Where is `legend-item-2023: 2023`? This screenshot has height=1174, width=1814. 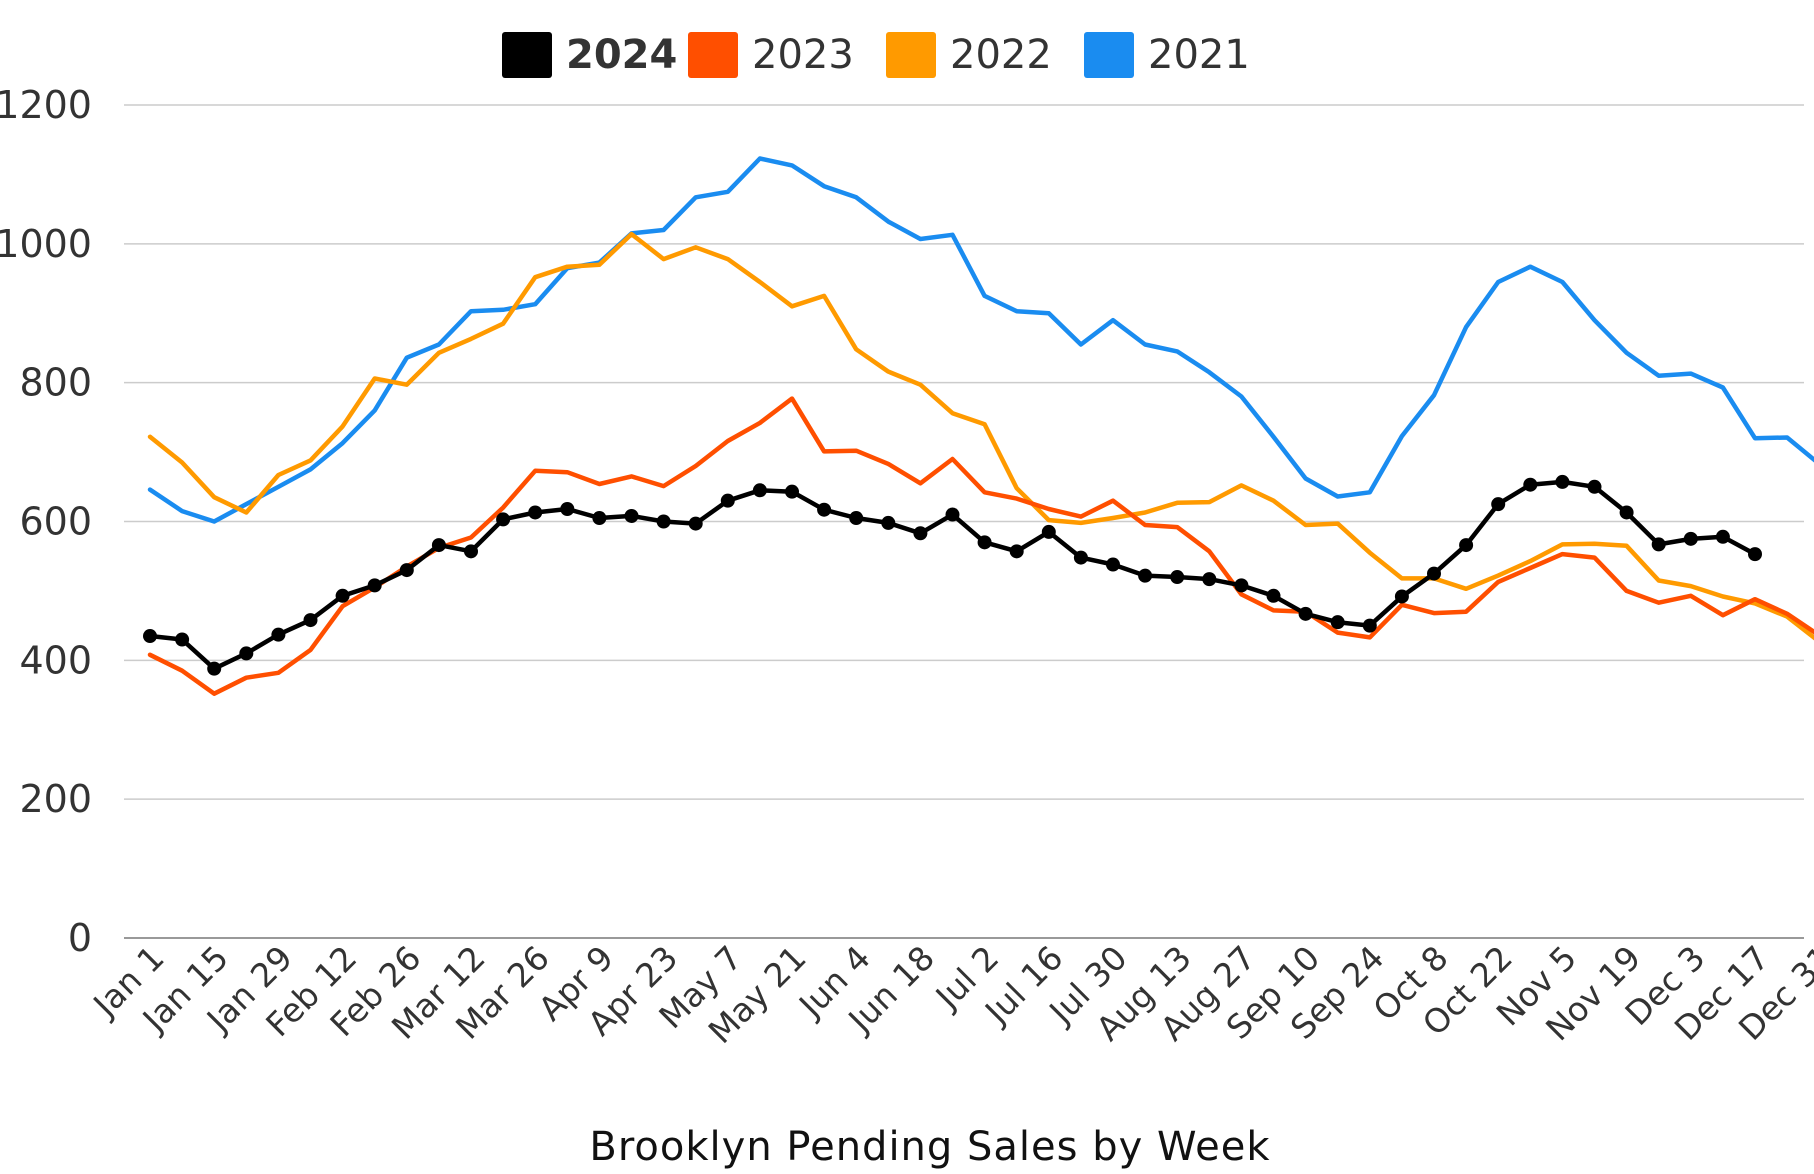
legend-item-2023: 2023 is located at coordinates (771, 55).